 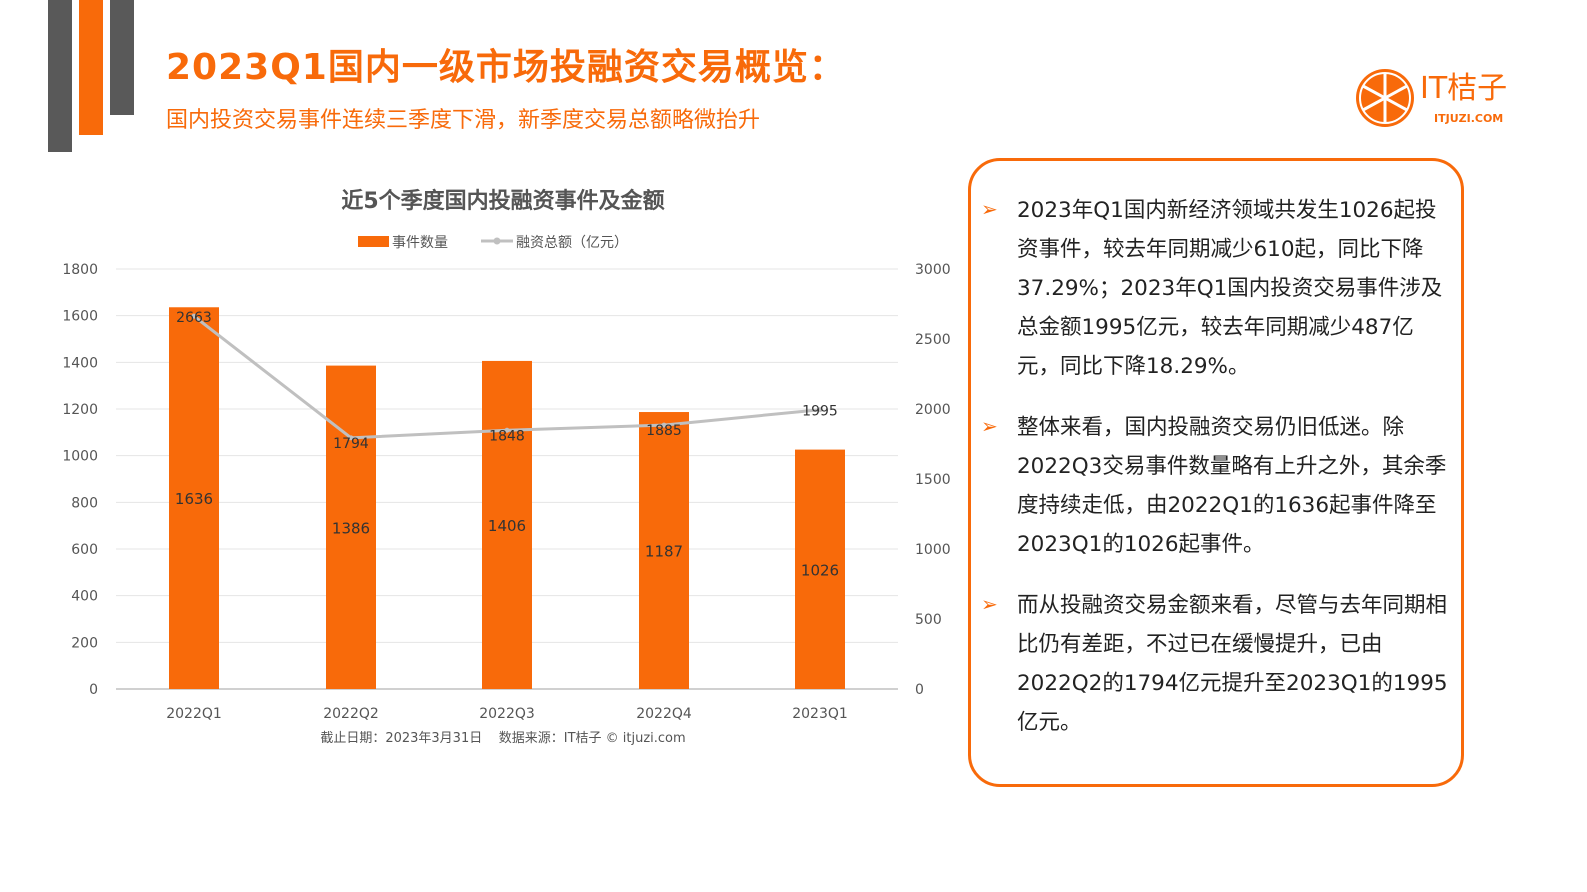 What do you see at coordinates (502, 201) in the screenshot?
I see `chart-title: 近5个季度国内投融资事件及金额` at bounding box center [502, 201].